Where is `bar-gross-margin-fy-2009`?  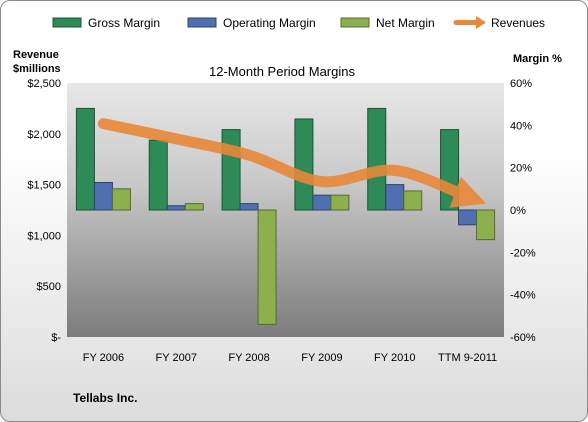 bar-gross-margin-fy-2009 is located at coordinates (304, 164).